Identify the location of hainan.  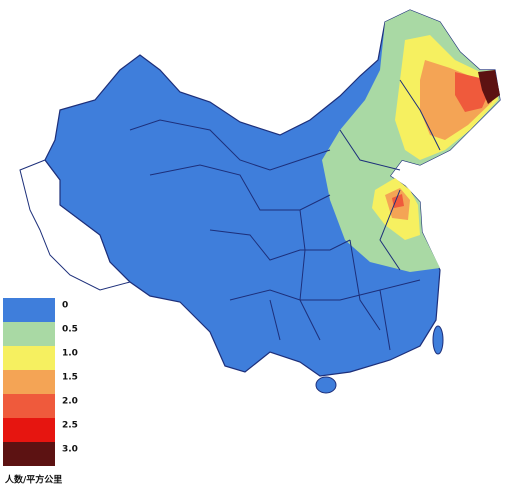
(326, 385).